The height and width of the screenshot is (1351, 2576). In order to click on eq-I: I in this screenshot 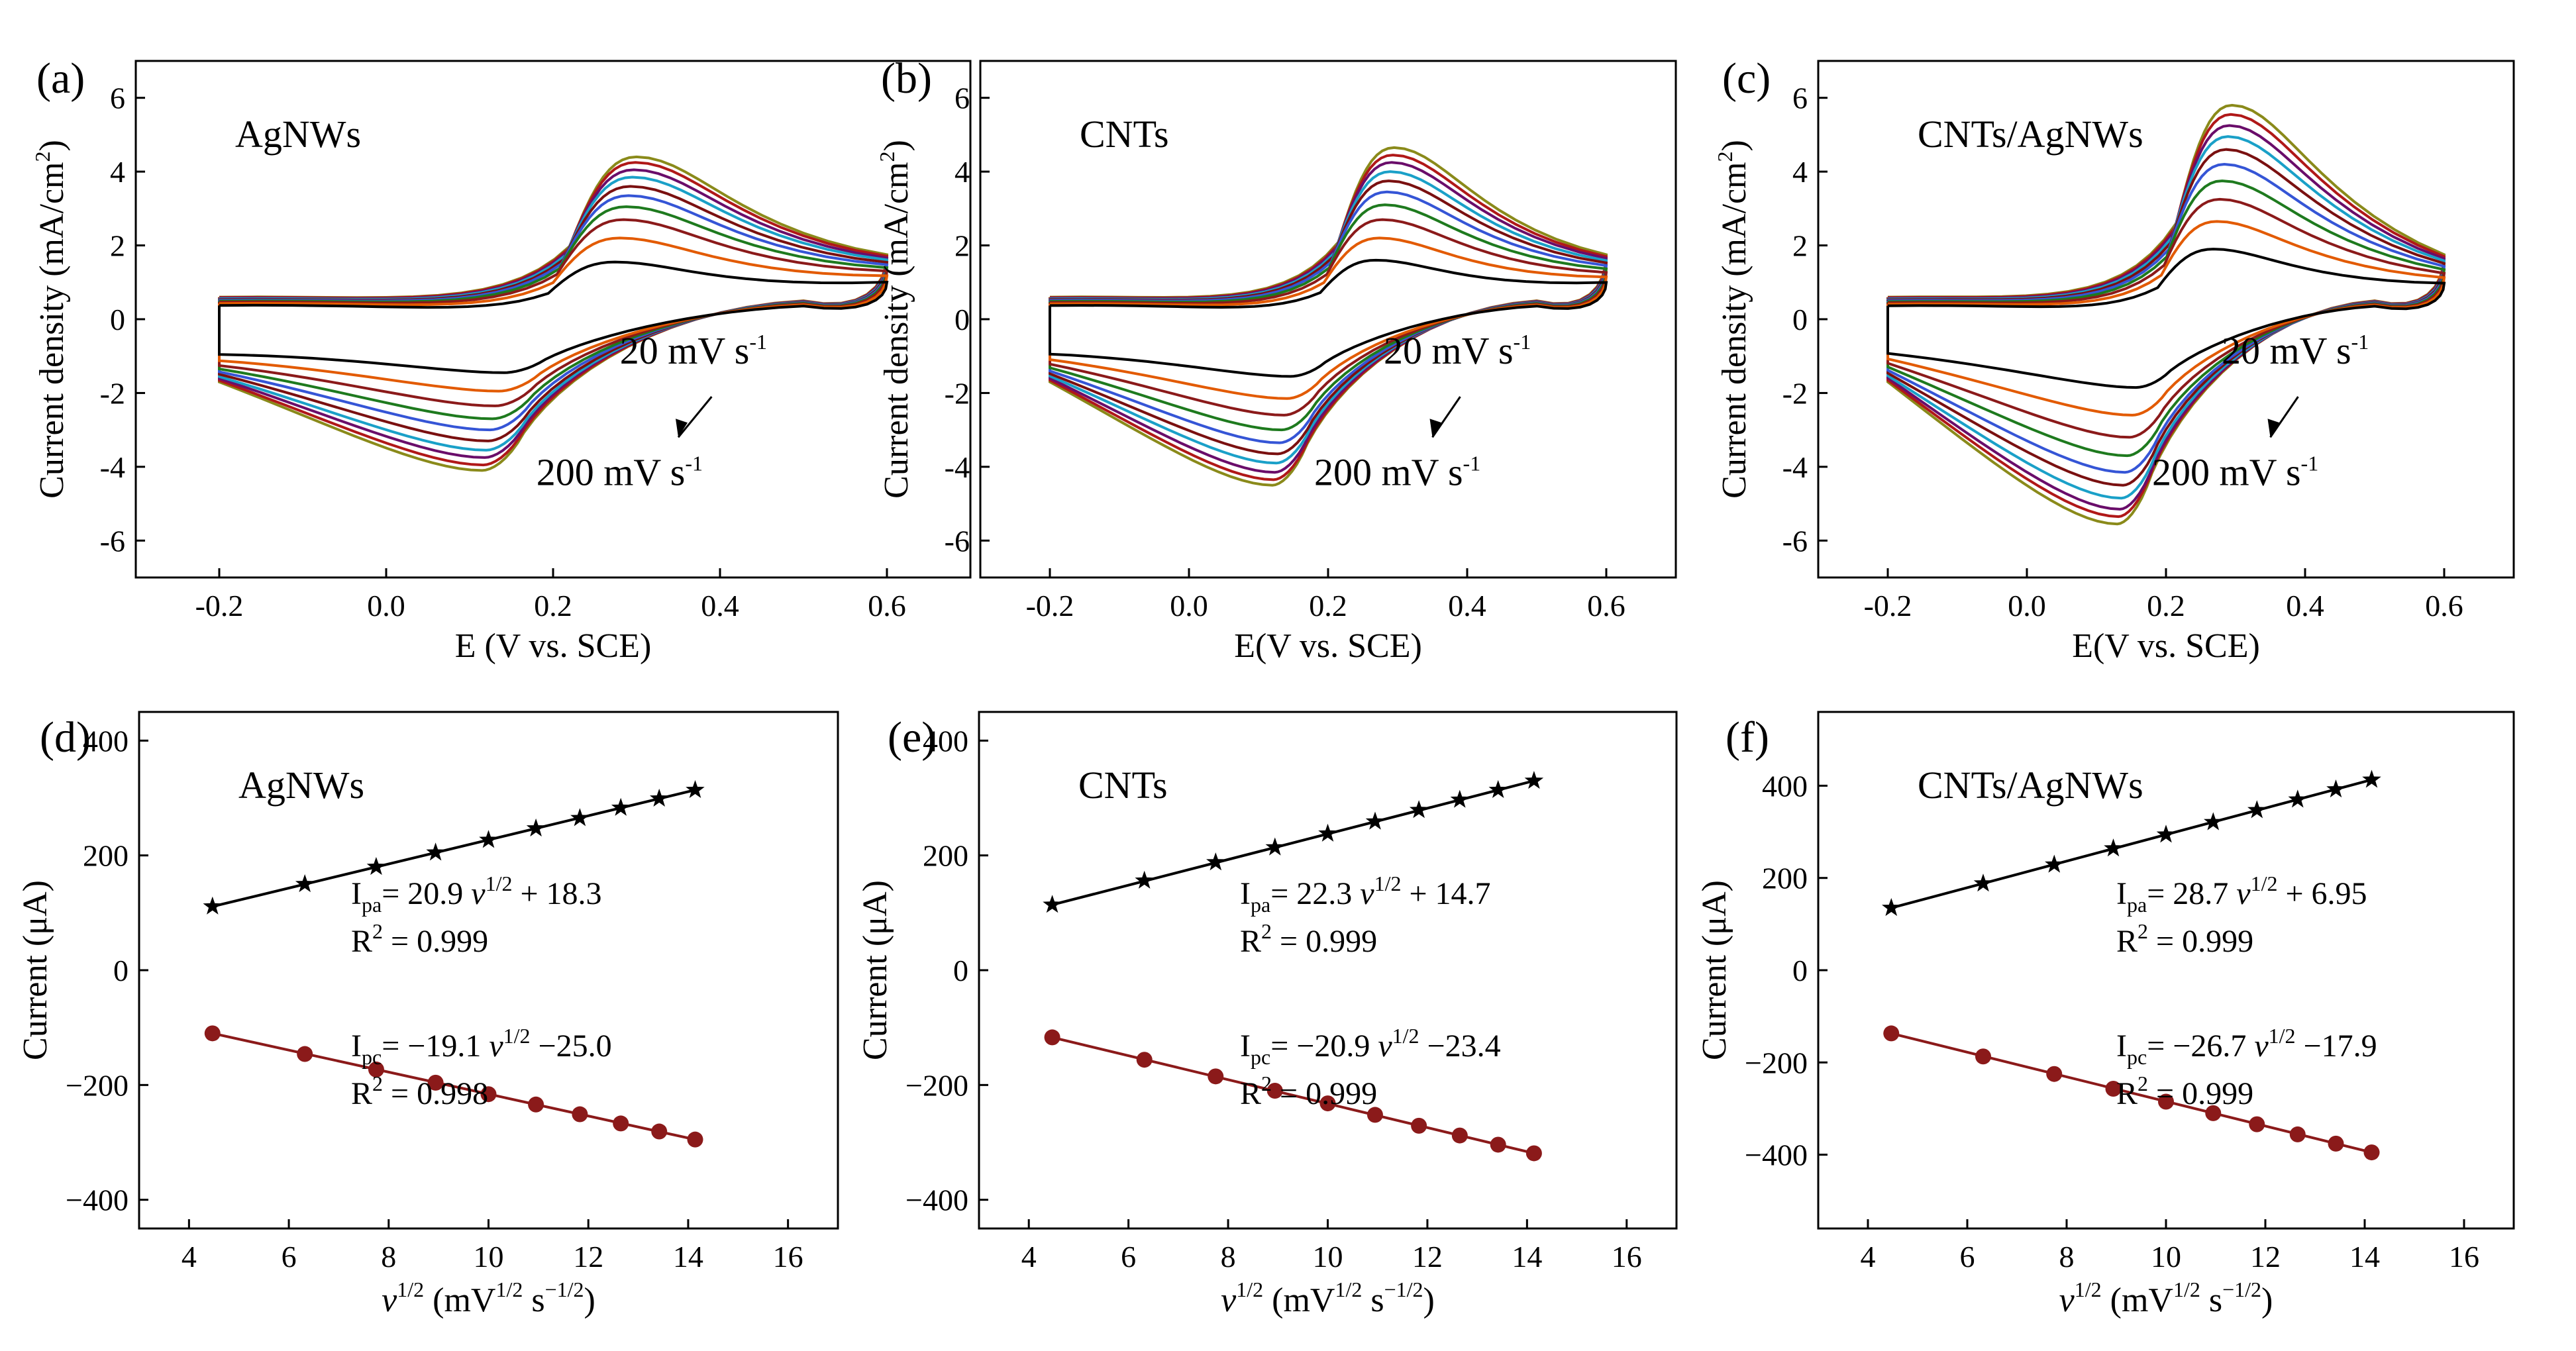, I will do `click(2121, 1046)`.